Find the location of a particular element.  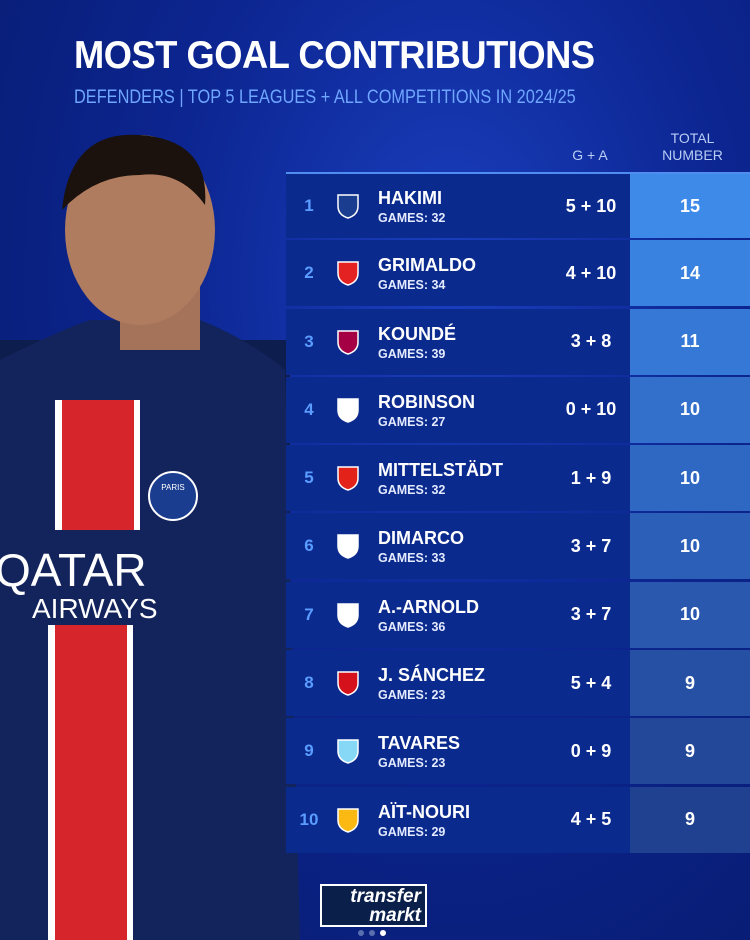

table-row: 4 ROBINSON GAMES: 27 0 + 10 10 is located at coordinates (518, 409).